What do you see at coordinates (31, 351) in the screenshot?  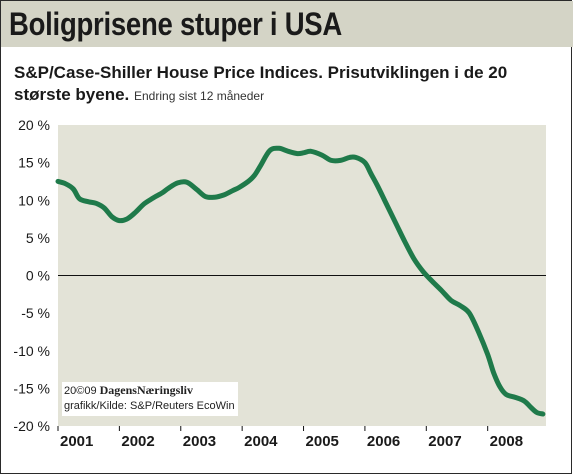 I see `y-tick-label: -10 %` at bounding box center [31, 351].